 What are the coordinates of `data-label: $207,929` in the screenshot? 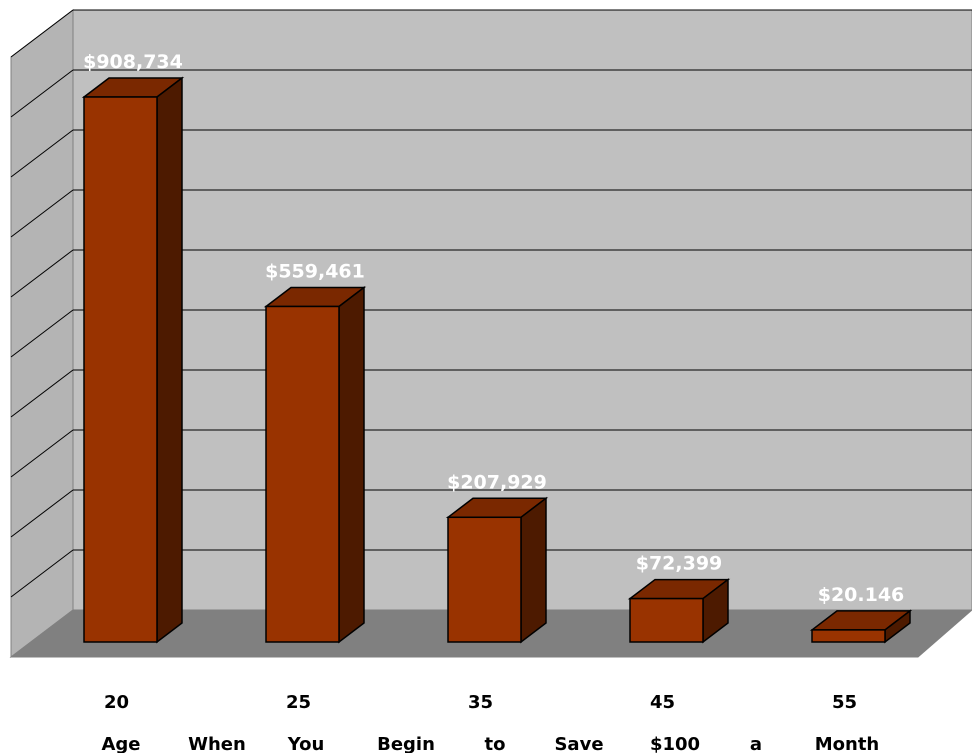 It's located at (497, 482).